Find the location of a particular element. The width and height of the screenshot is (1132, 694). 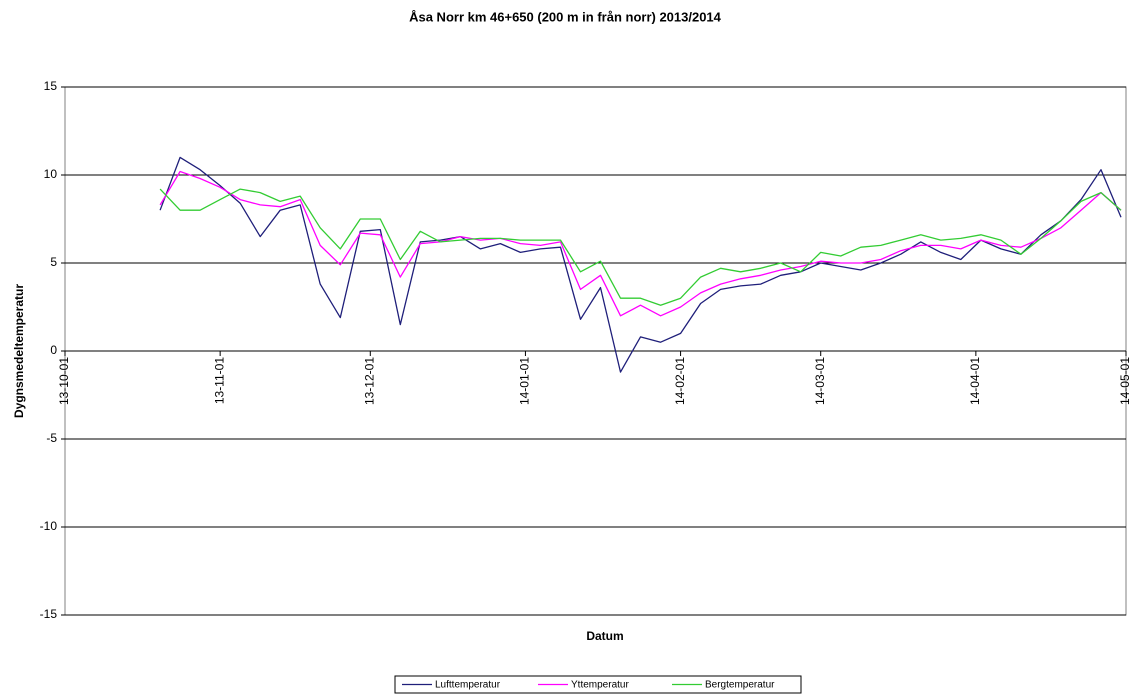

legend-label: Yttemperatur is located at coordinates (600, 685).